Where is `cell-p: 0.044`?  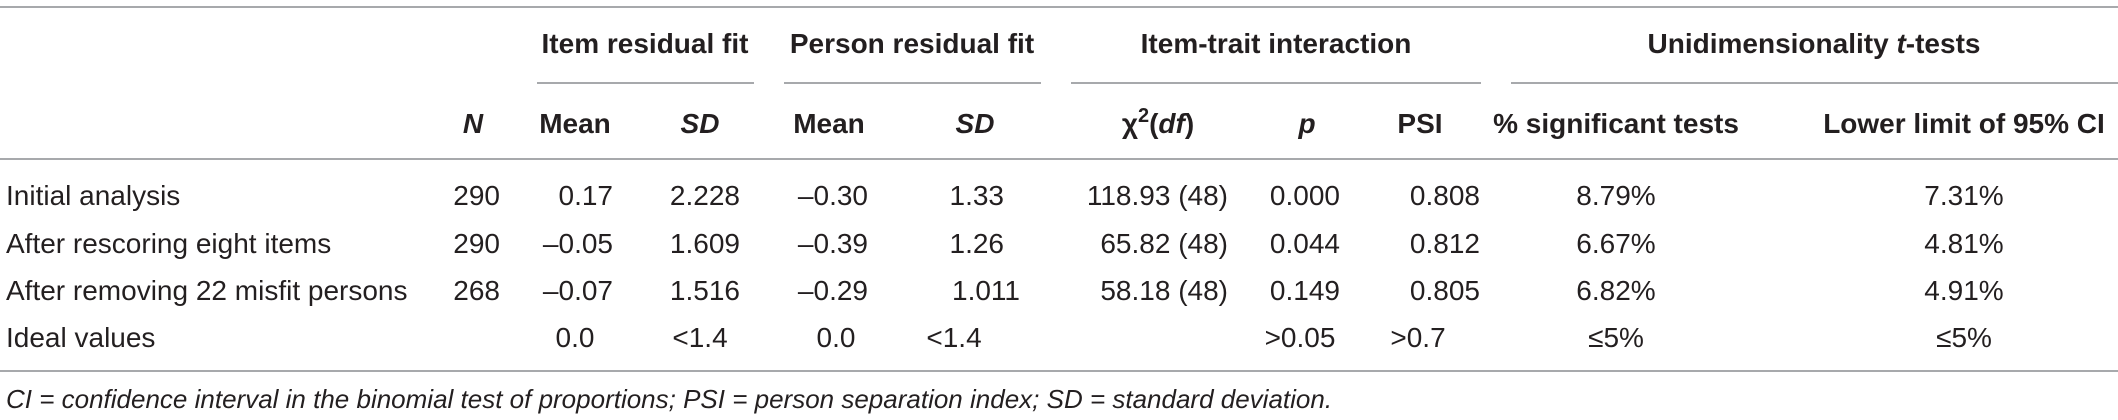 cell-p: 0.044 is located at coordinates (1304, 243).